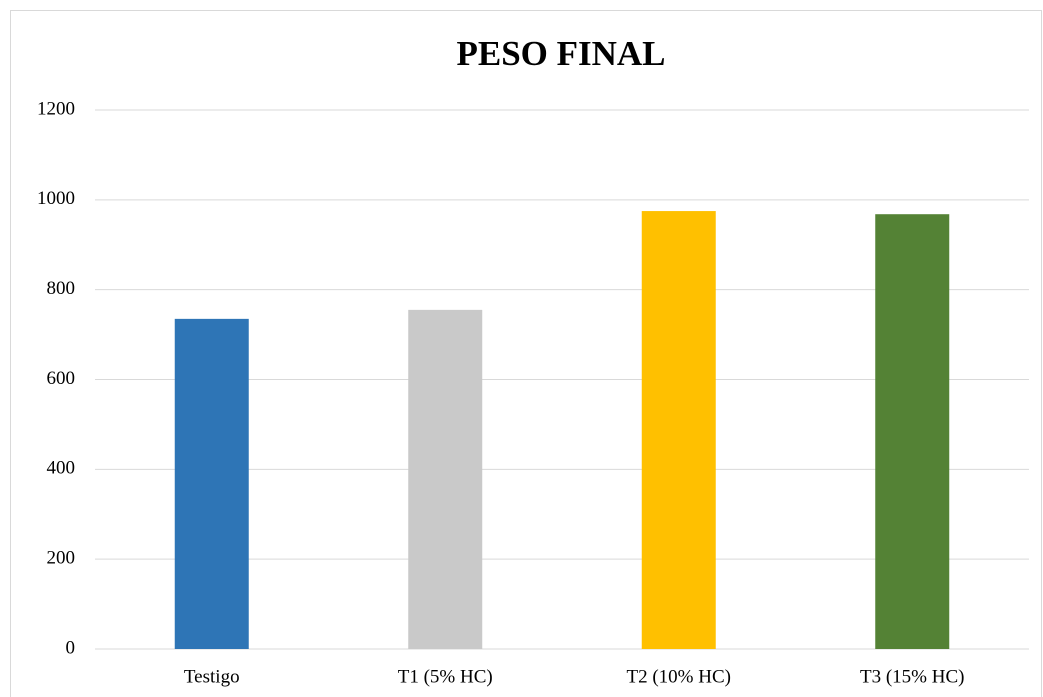 This screenshot has width=1043, height=697. What do you see at coordinates (445, 676) in the screenshot?
I see `x-tick-label: T1 (5% HC)` at bounding box center [445, 676].